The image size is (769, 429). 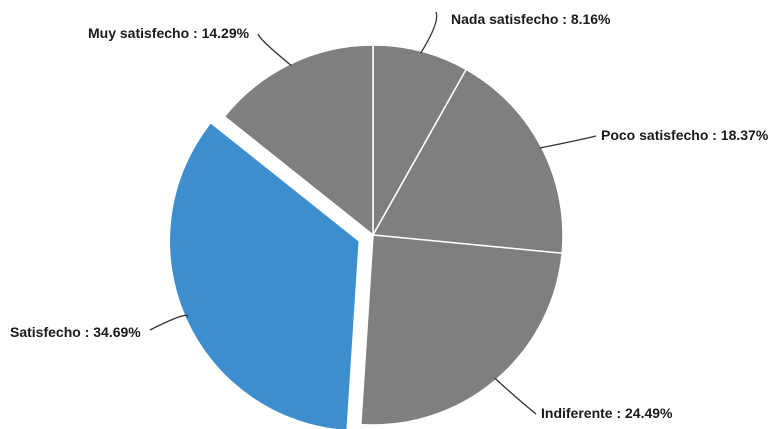 I want to click on slice-indiferente, so click(x=461, y=330).